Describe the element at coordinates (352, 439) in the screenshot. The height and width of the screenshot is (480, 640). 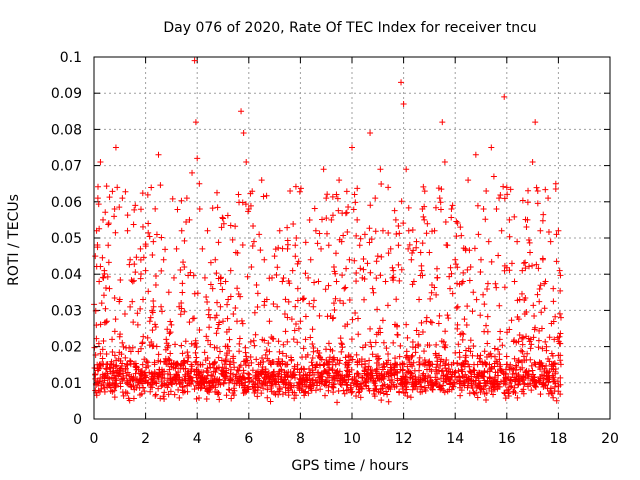
I see `x-tick-label: 10` at that location.